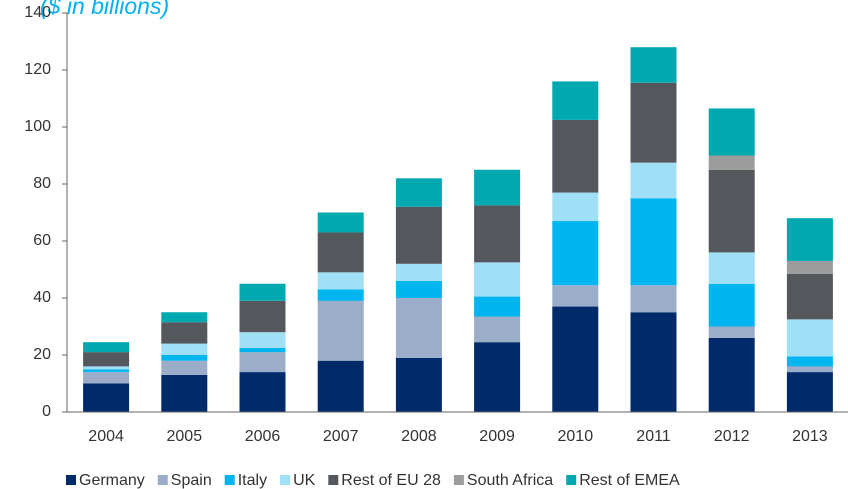 The width and height of the screenshot is (848, 489). What do you see at coordinates (185, 436) in the screenshot?
I see `x-tick-label: 2005` at bounding box center [185, 436].